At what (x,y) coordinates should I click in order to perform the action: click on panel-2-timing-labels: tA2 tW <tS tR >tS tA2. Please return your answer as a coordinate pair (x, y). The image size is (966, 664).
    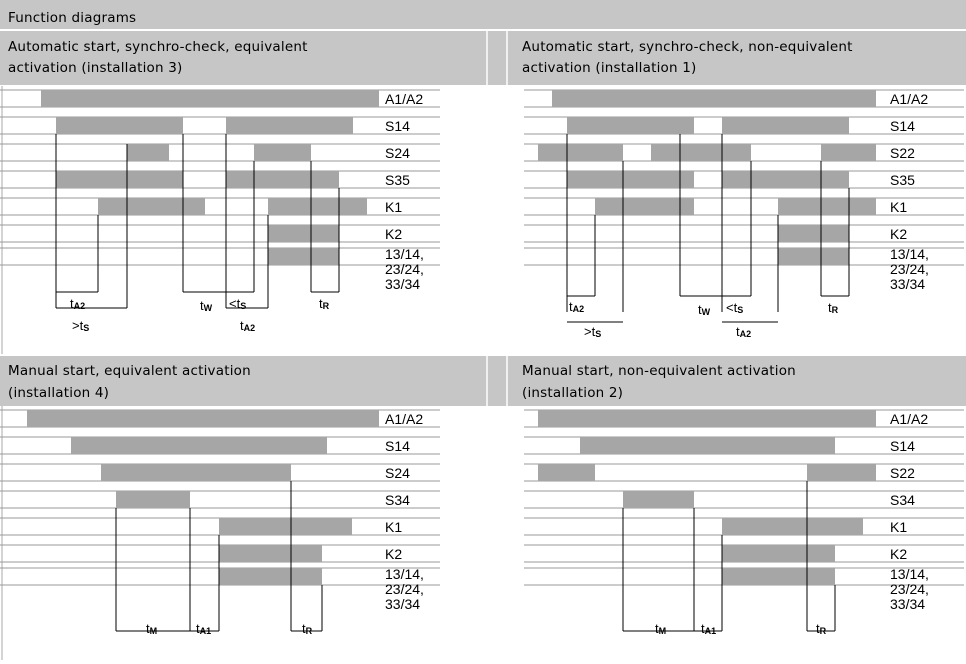
    Looking at the image, I should click on (704, 319).